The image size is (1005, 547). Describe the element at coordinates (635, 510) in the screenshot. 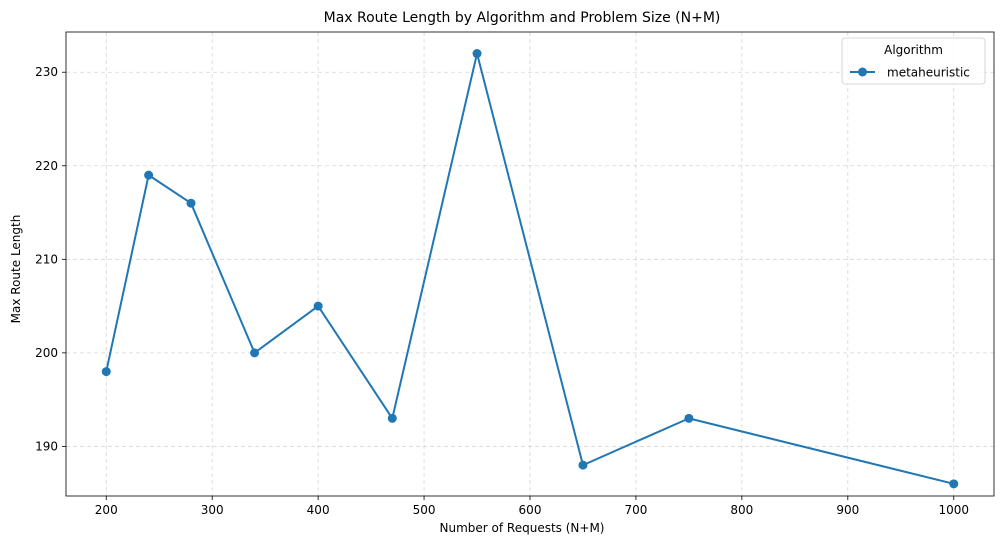

I see `x-tick-label: 700` at that location.